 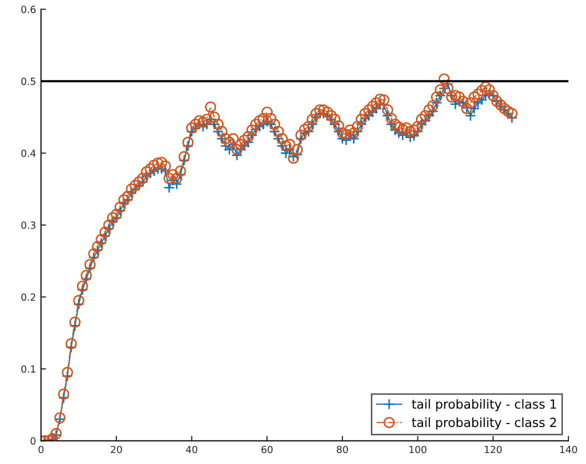 What do you see at coordinates (267, 450) in the screenshot?
I see `x-tick-label: 60` at bounding box center [267, 450].